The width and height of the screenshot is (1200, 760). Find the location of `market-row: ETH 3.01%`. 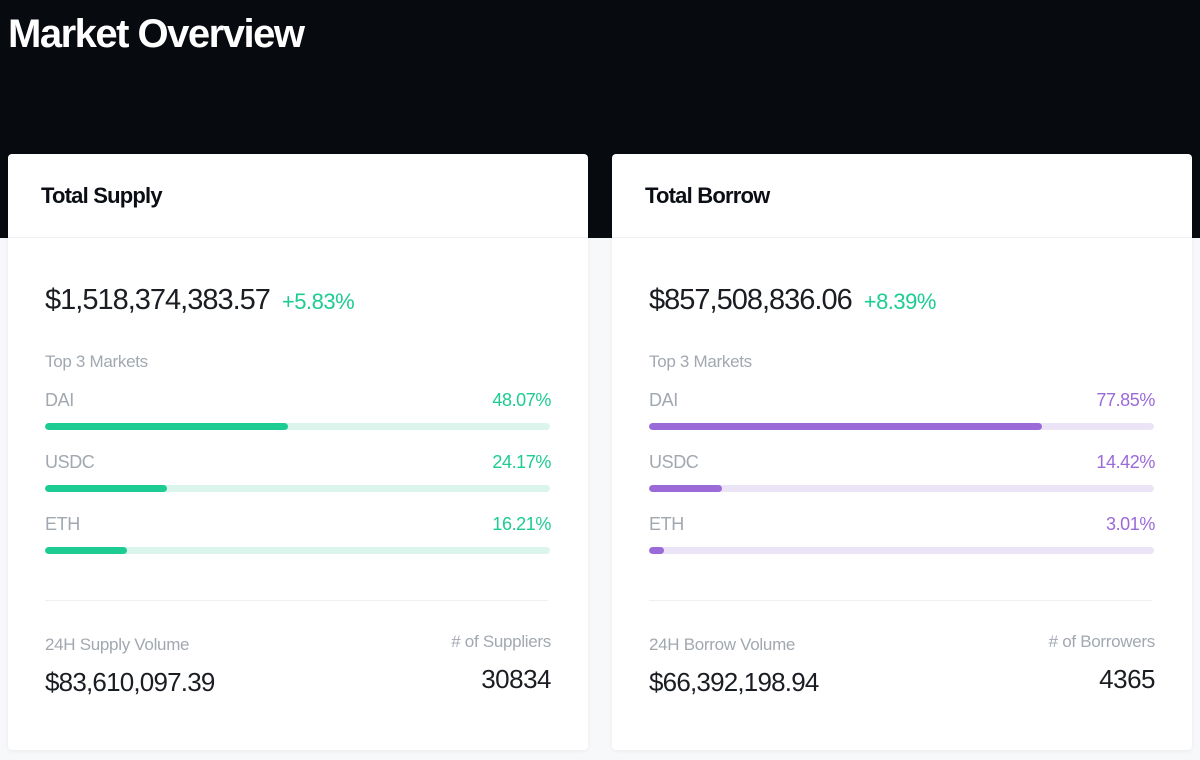

market-row: ETH 3.01% is located at coordinates (902, 534).